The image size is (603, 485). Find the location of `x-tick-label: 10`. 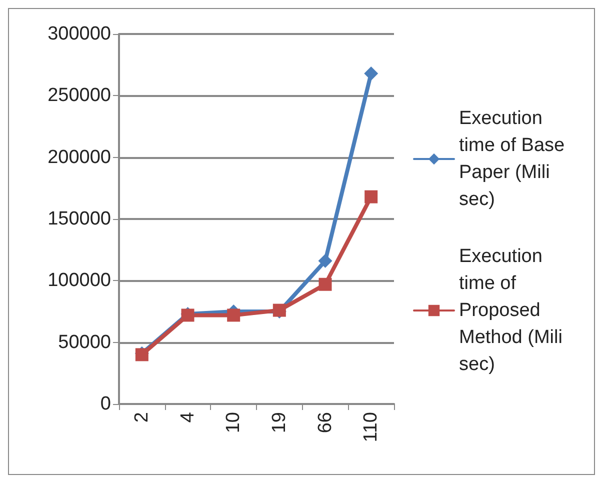

x-tick-label: 10 is located at coordinates (233, 423).